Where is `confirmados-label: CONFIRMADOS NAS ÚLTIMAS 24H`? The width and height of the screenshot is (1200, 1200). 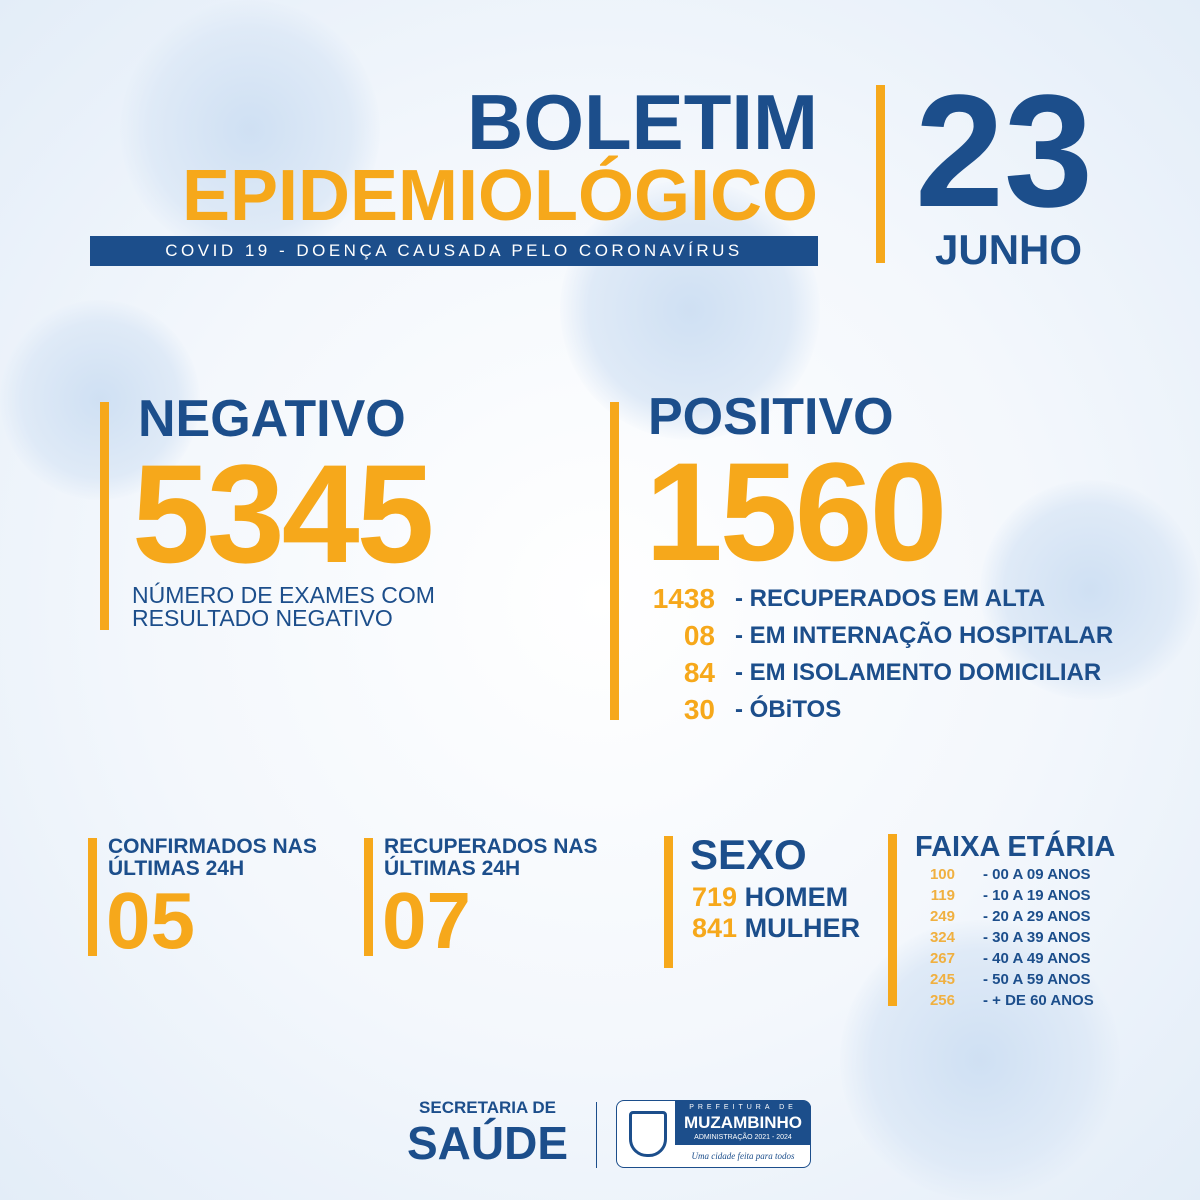
confirmados-label: CONFIRMADOS NAS ÚLTIMAS 24H is located at coordinates (212, 858).